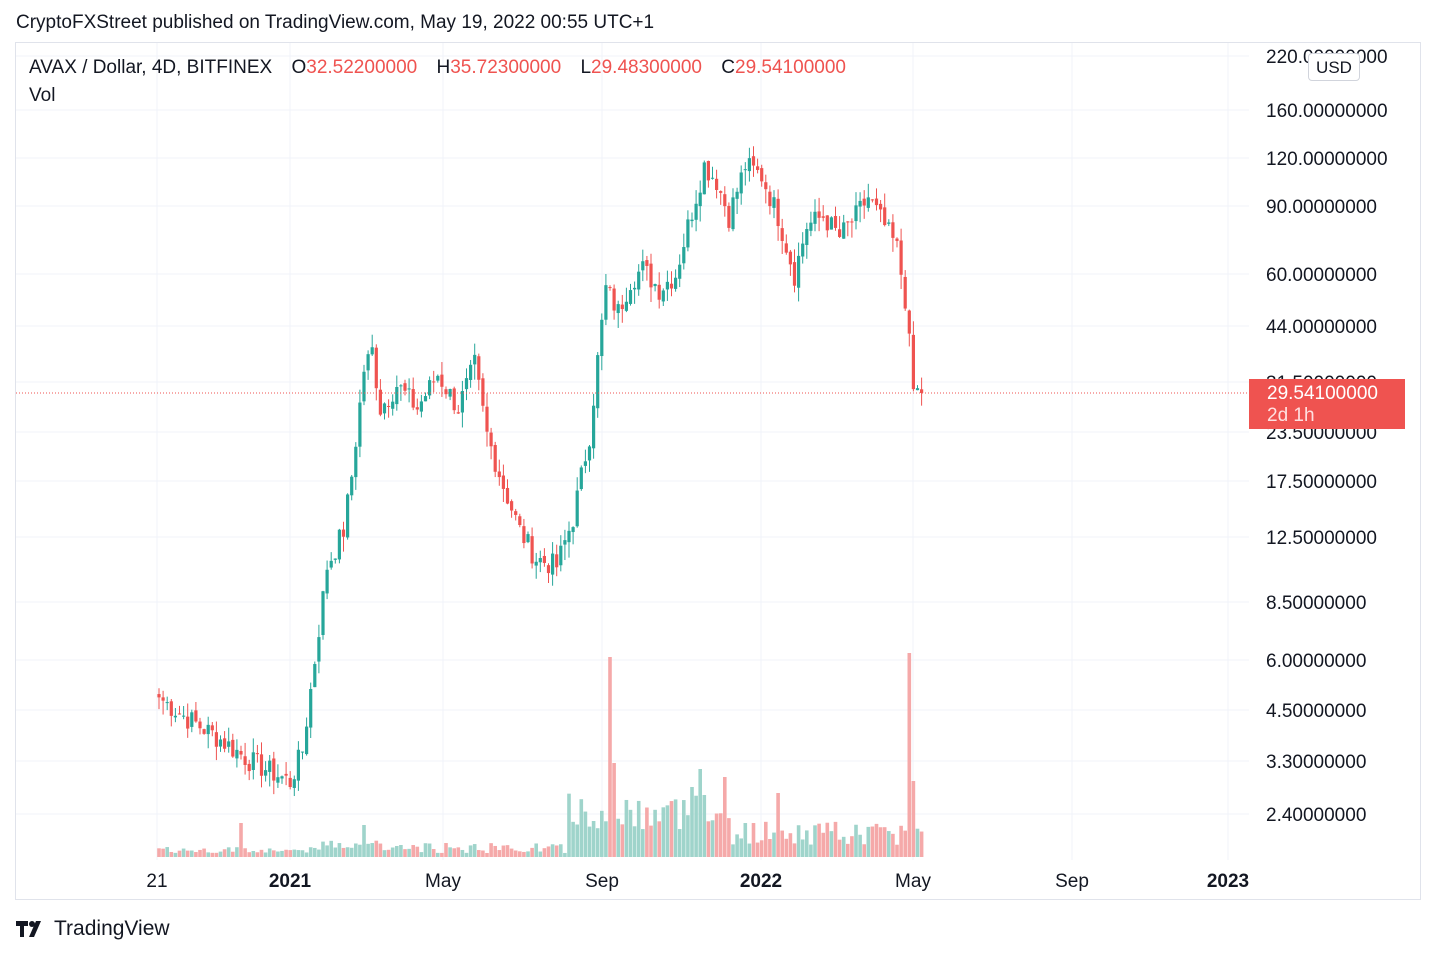 The image size is (1437, 957). What do you see at coordinates (112, 928) in the screenshot?
I see `tradingview-logo-text: TradingView` at bounding box center [112, 928].